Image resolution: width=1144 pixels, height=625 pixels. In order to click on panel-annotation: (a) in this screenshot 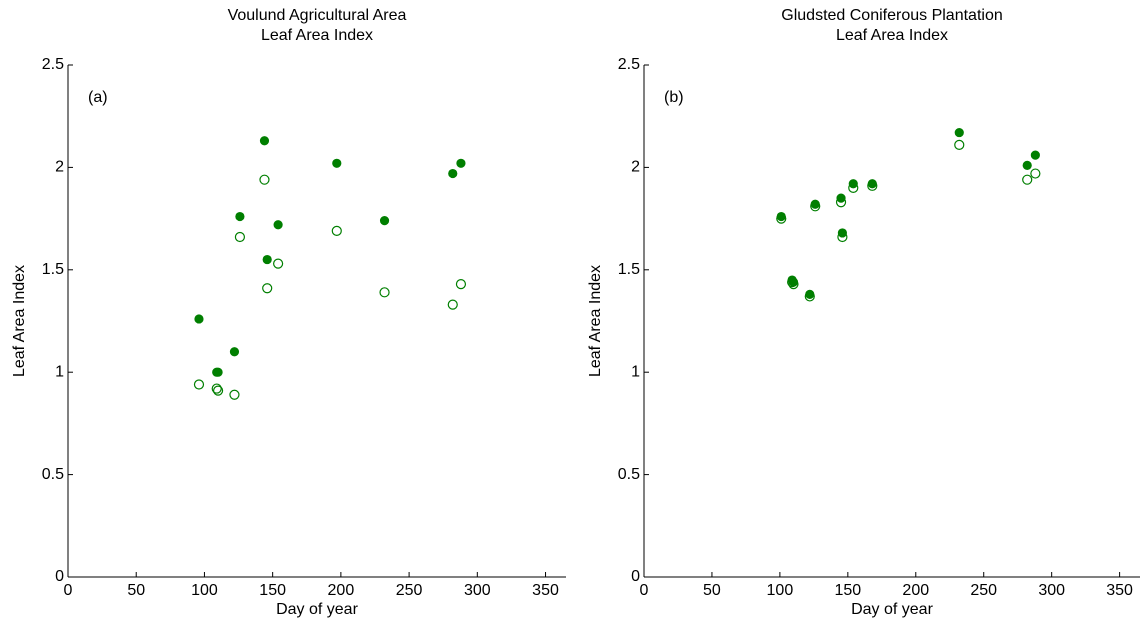, I will do `click(98, 97)`.